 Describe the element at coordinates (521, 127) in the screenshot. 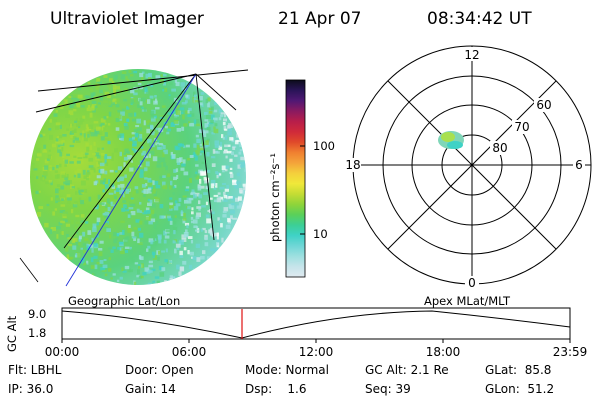

I see `lat-label-70: 70` at that location.